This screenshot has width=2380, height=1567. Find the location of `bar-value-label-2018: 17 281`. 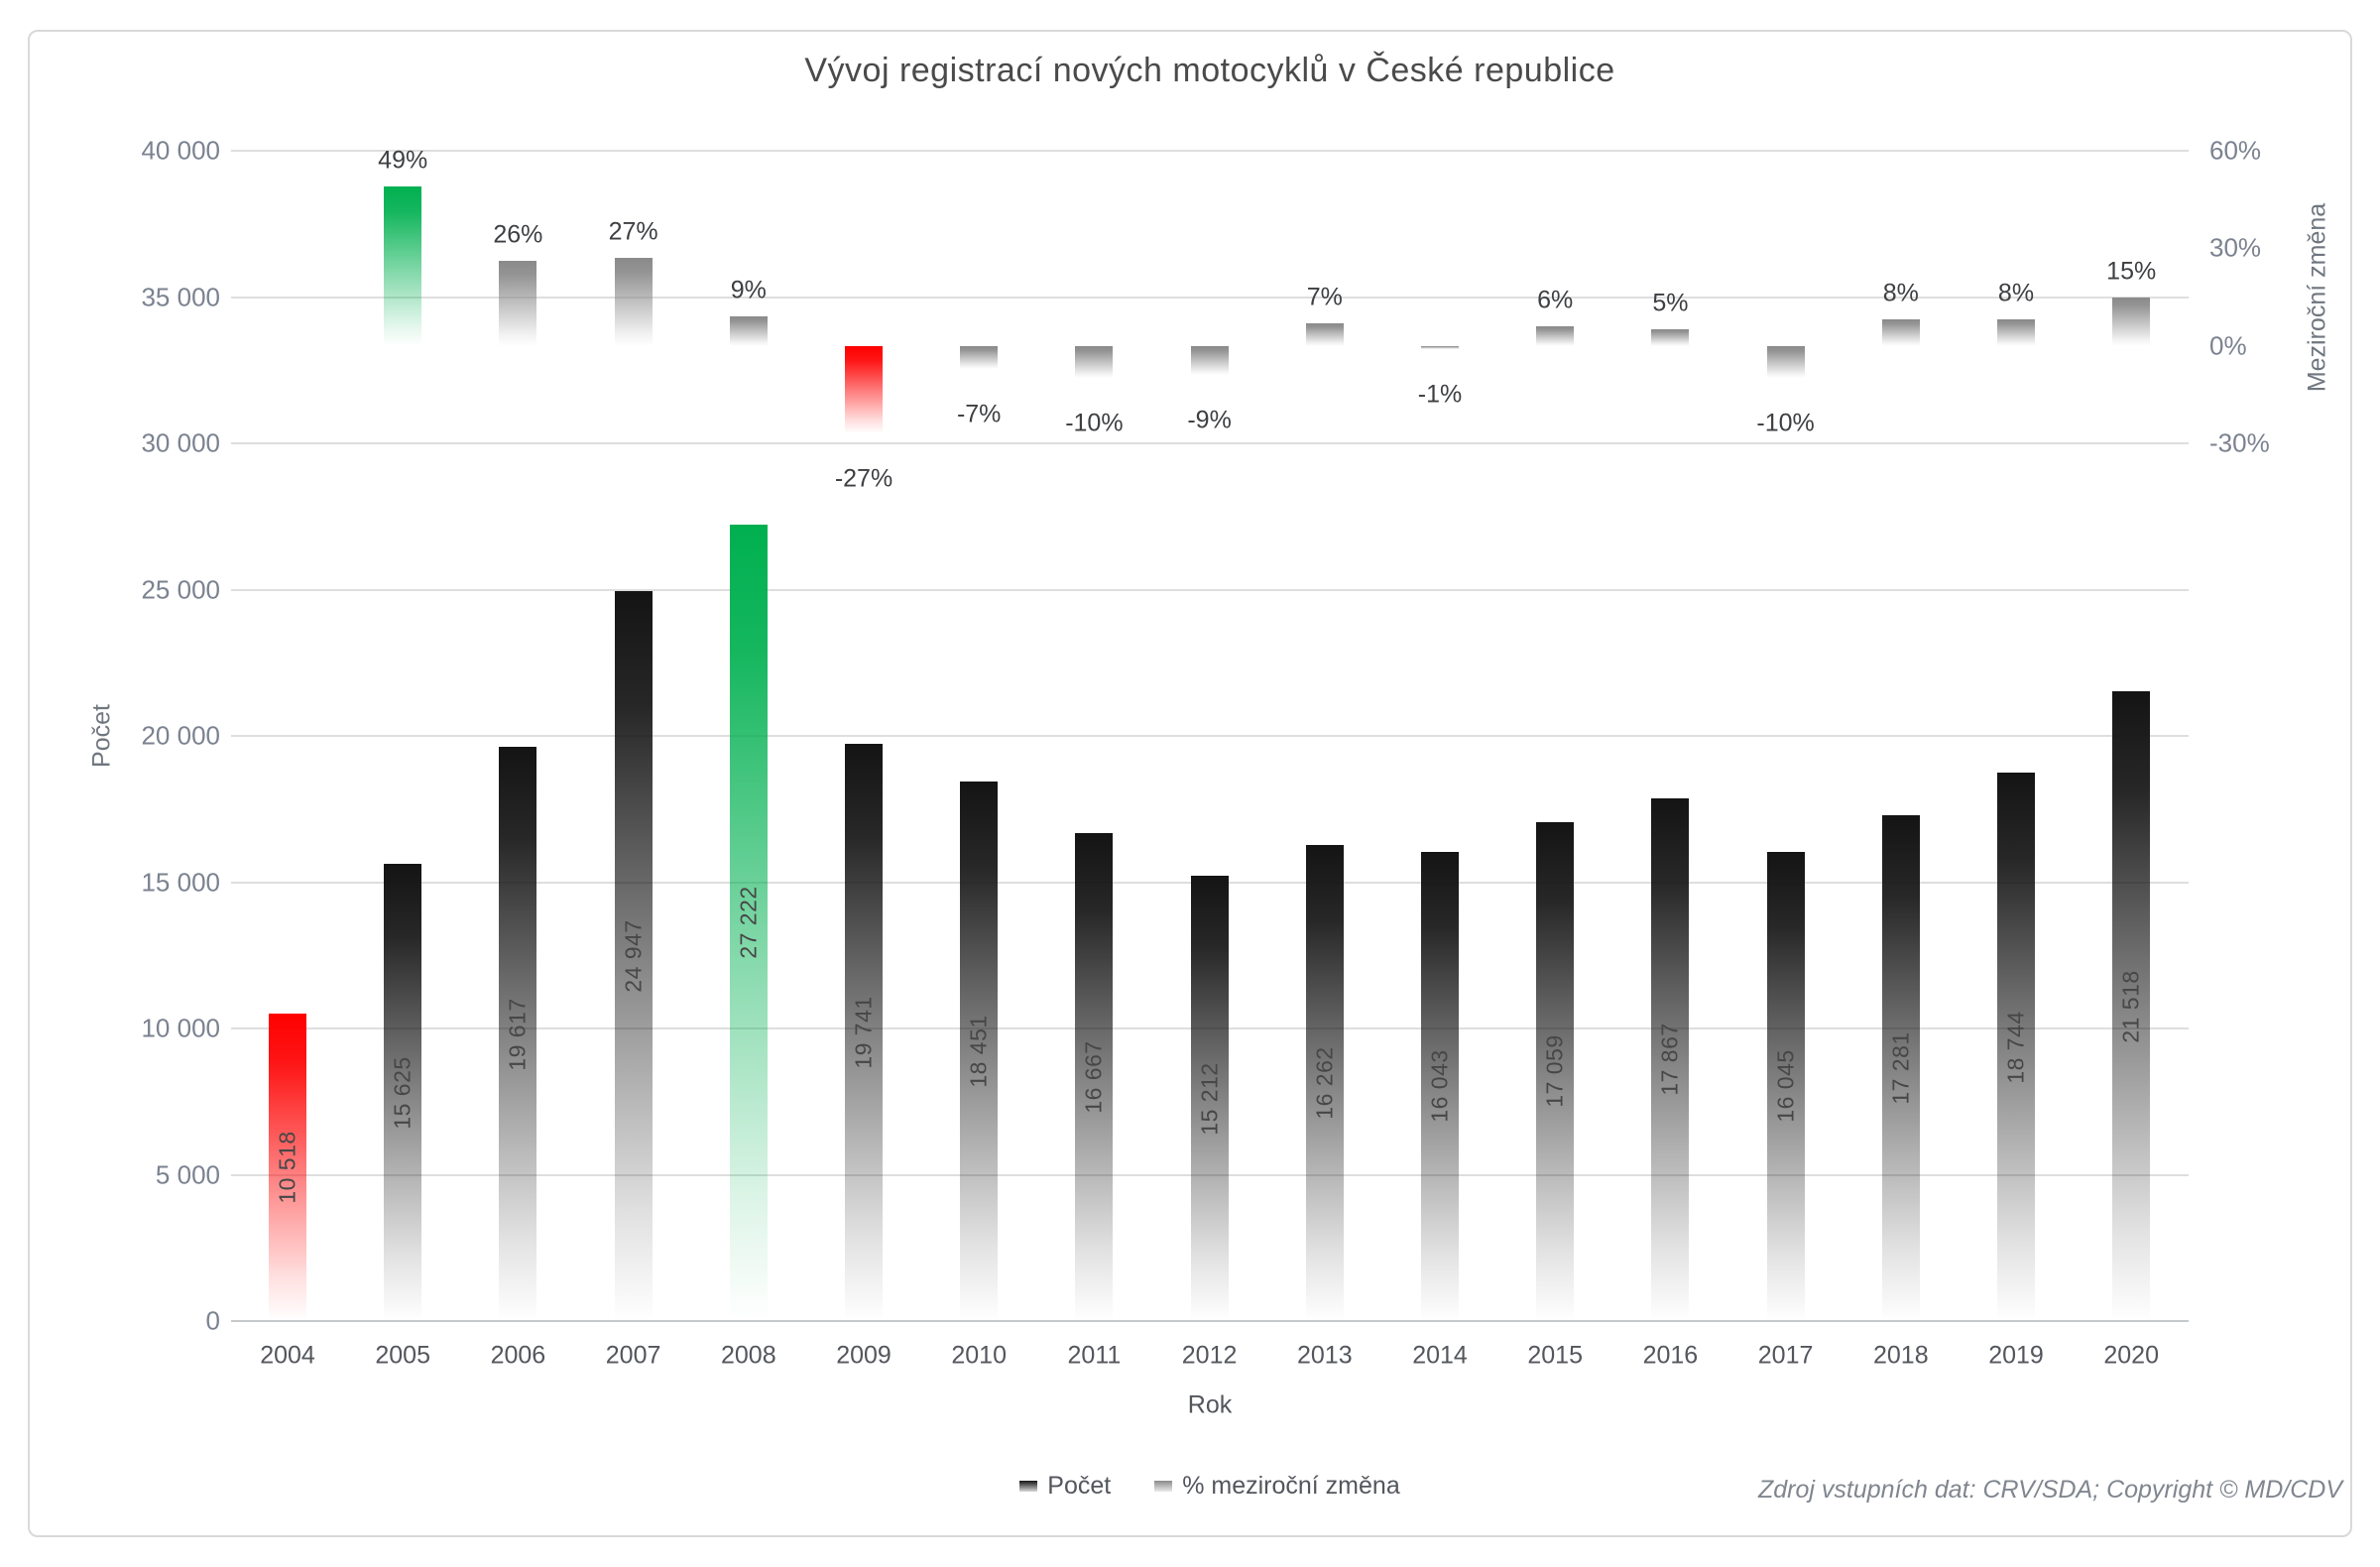

bar-value-label-2018: 17 281 is located at coordinates (1900, 1068).